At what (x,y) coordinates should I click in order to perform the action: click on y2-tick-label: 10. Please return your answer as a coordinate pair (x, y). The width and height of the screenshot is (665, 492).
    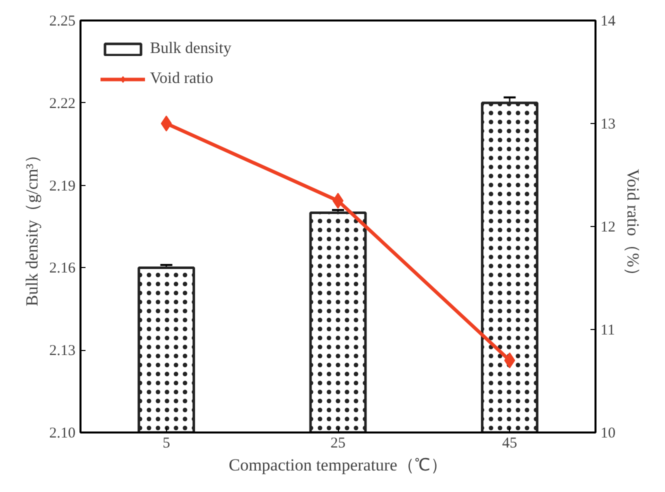
    Looking at the image, I should click on (608, 434).